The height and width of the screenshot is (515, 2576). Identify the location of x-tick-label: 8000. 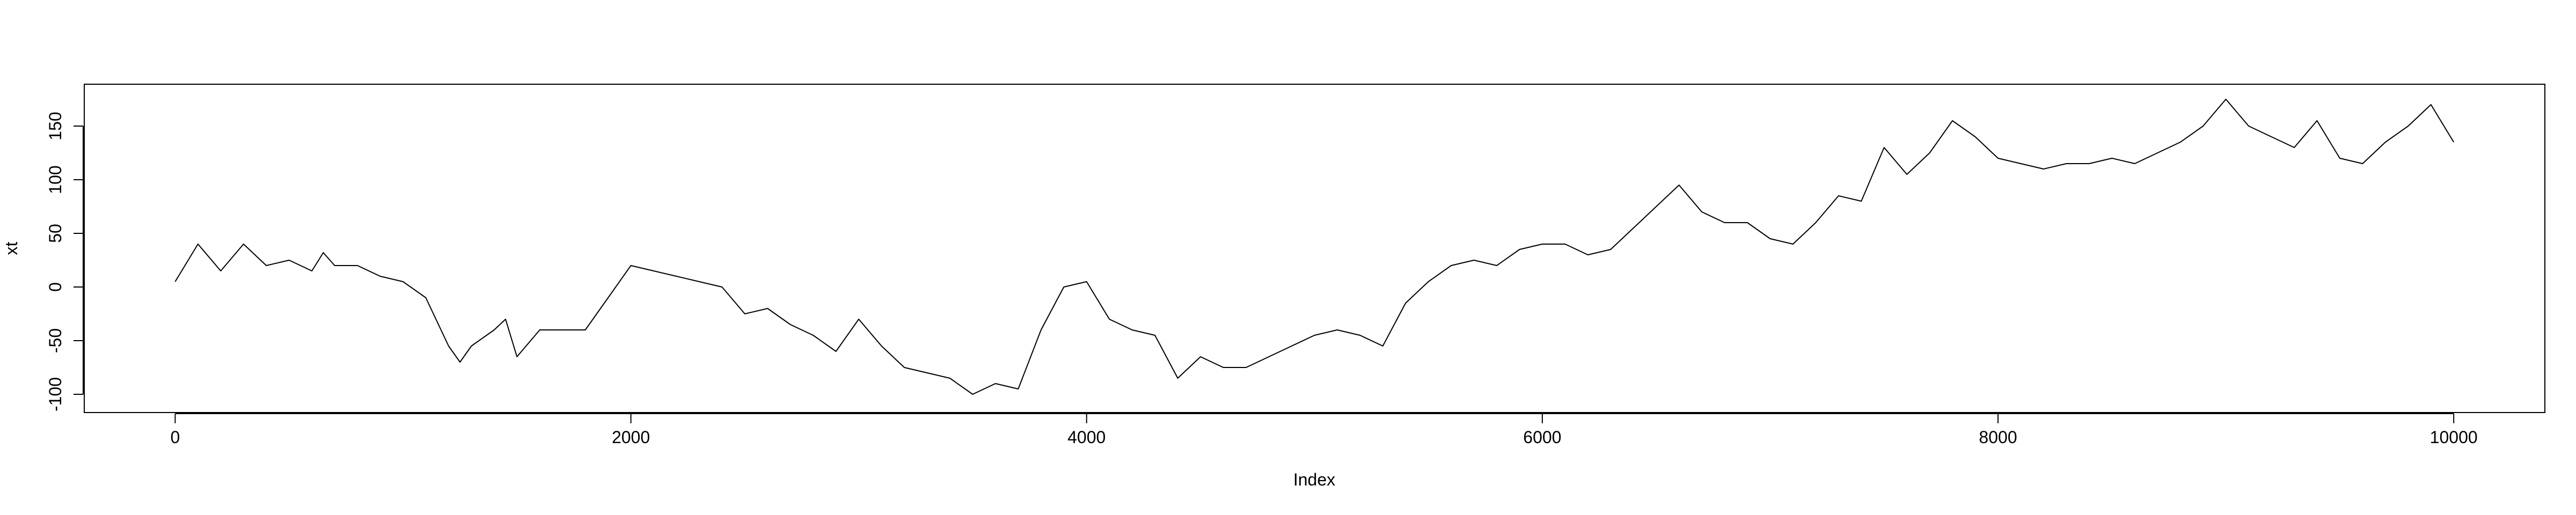
(1998, 438).